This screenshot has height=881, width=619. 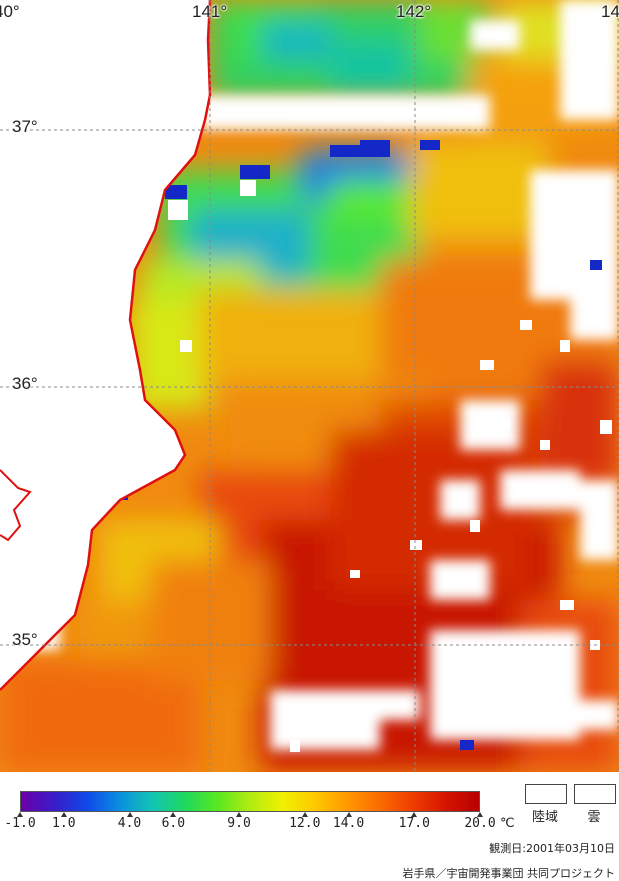 I want to click on lat-label-36: 36°, so click(x=25, y=383).